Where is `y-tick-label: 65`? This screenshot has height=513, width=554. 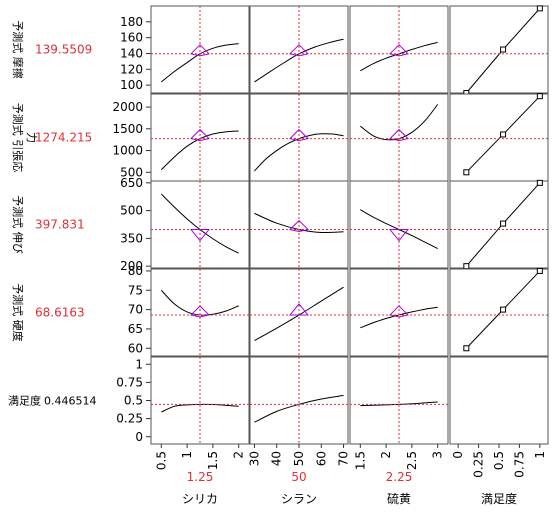 y-tick-label: 65 is located at coordinates (135, 329).